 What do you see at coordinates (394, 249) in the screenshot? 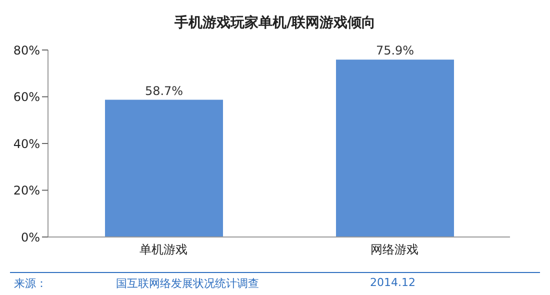
I see `x-tick-label: 网络游戏` at bounding box center [394, 249].